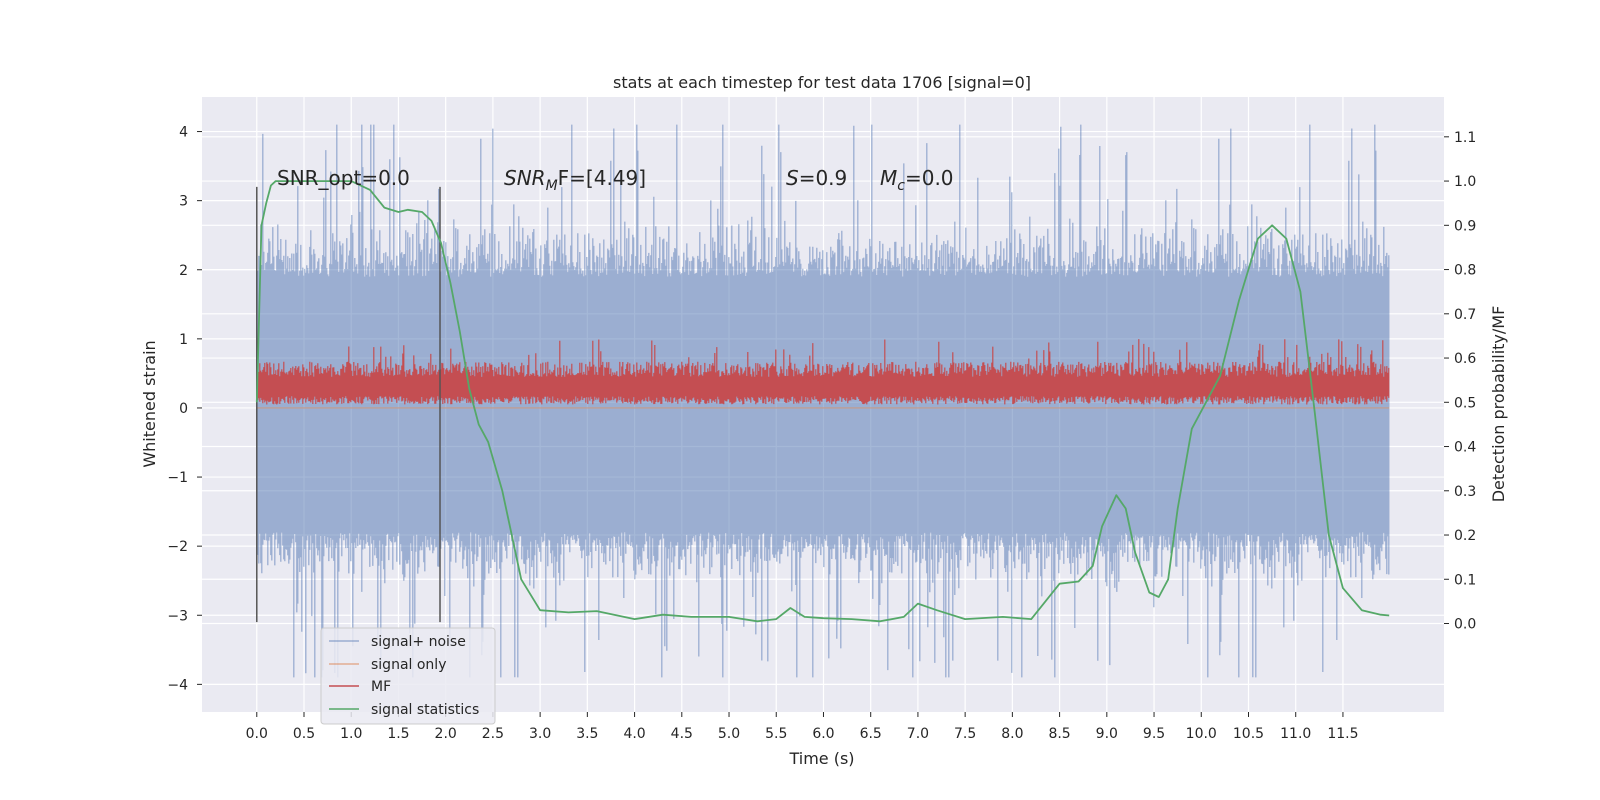  What do you see at coordinates (1465, 226) in the screenshot?
I see `y-right-tick-label: 0.9` at bounding box center [1465, 226].